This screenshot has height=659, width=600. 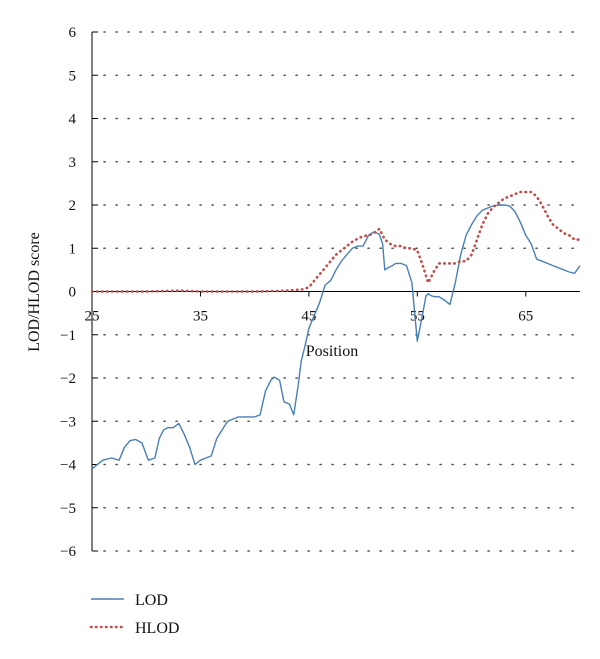 I want to click on x-tick-label: 65, so click(x=525, y=317).